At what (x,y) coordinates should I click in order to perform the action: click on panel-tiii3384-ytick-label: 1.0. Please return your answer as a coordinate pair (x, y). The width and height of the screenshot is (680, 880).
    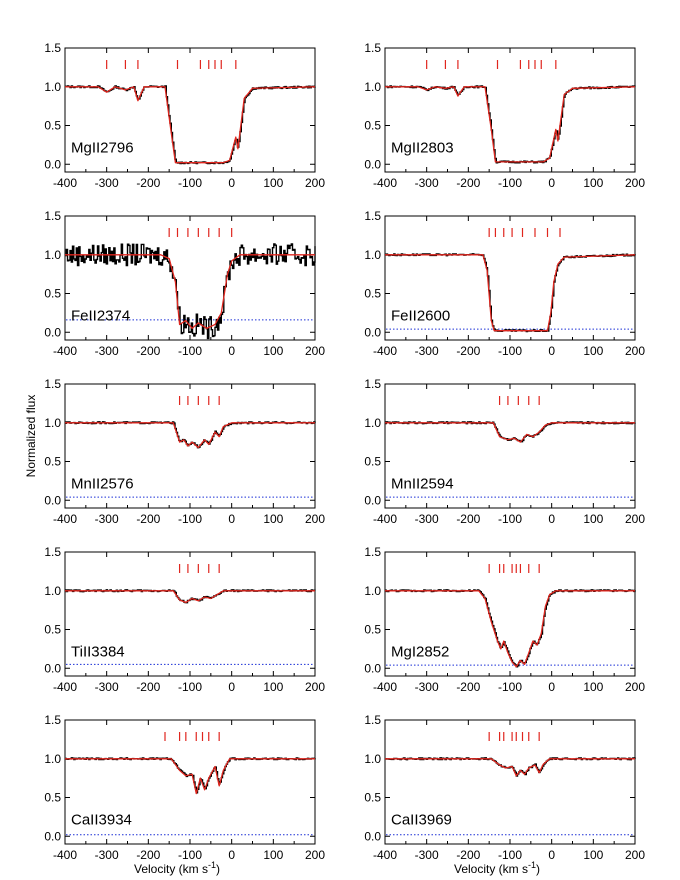
    Looking at the image, I should click on (52, 591).